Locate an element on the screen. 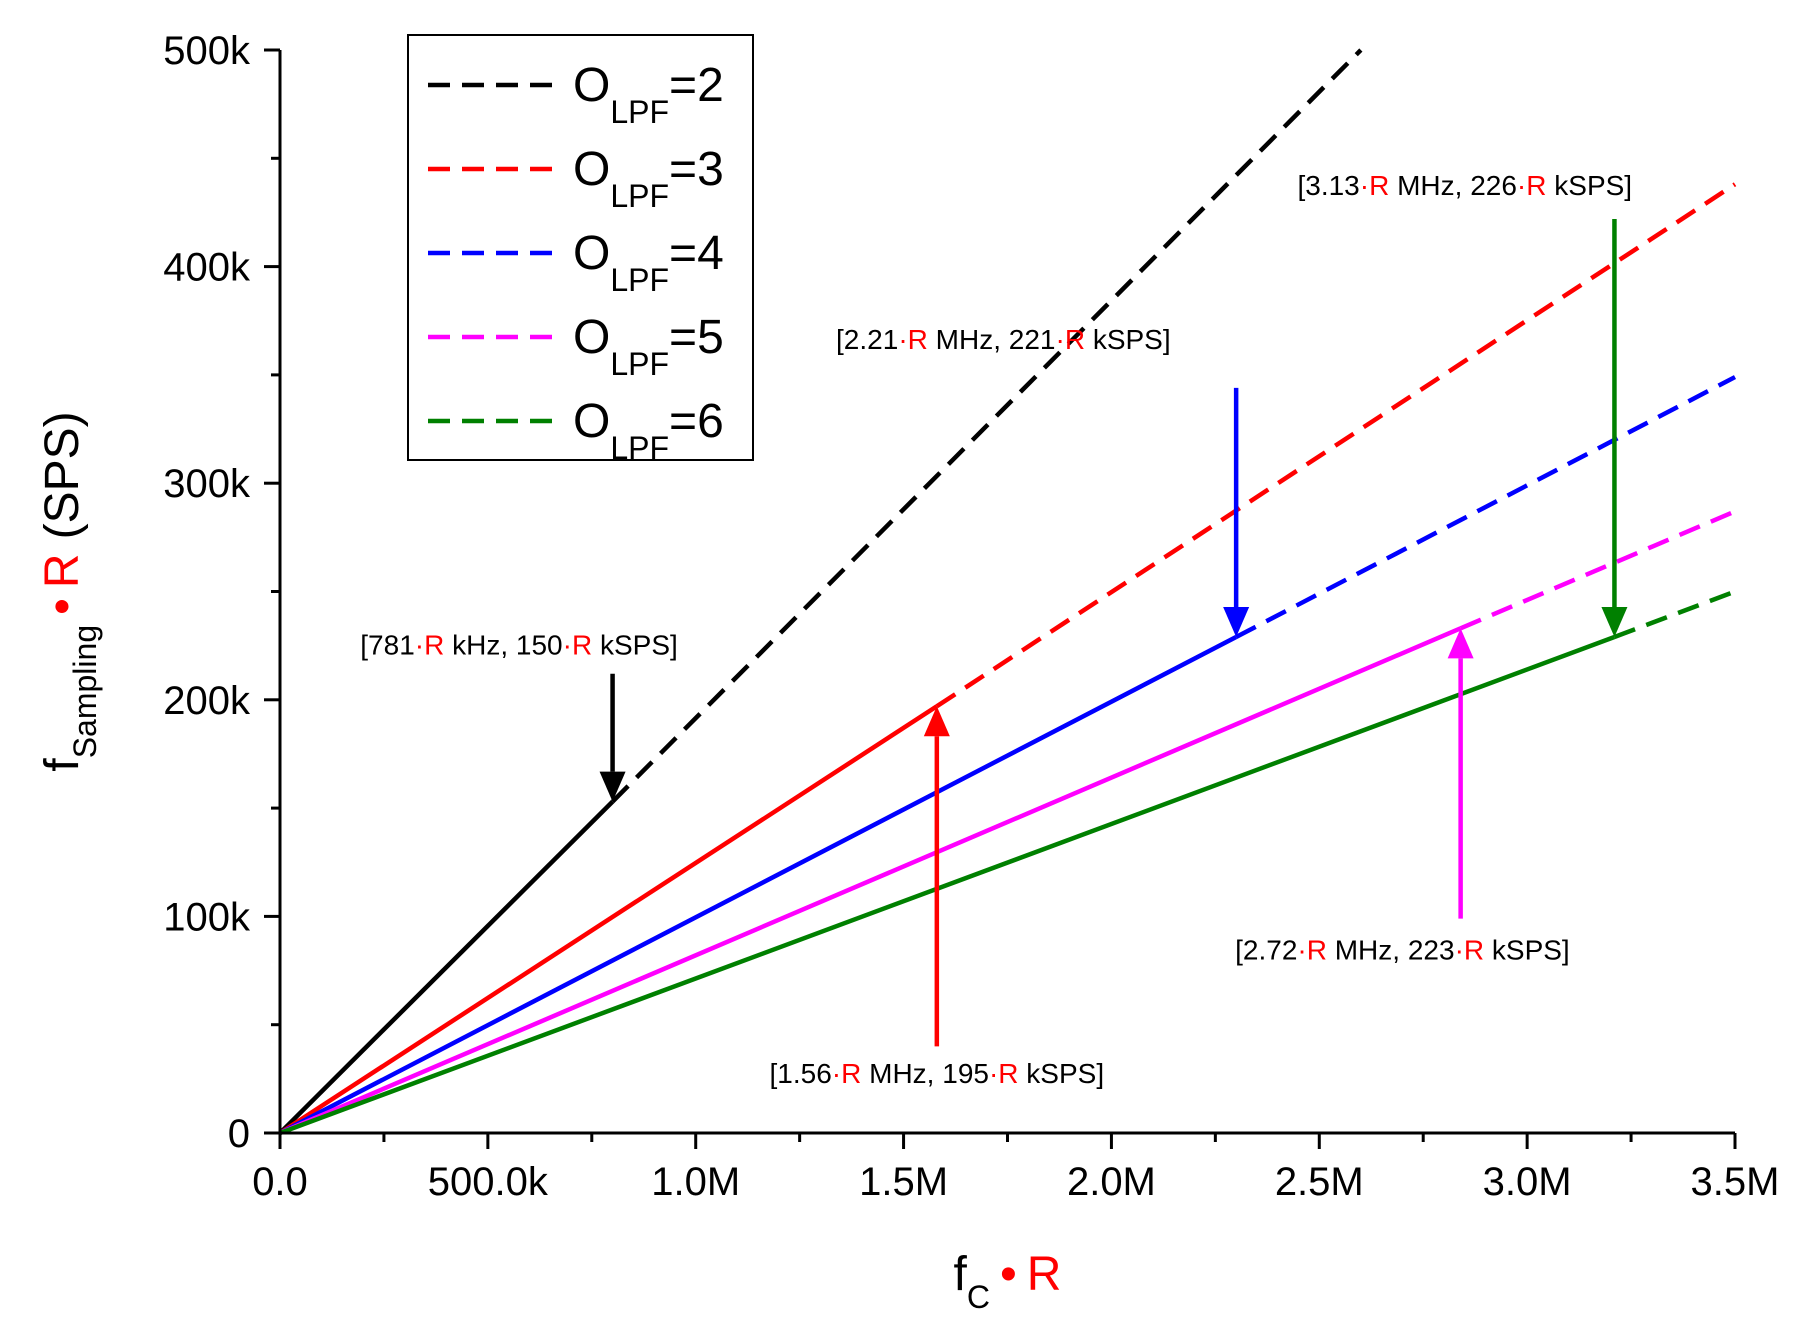 Image resolution: width=1804 pixels, height=1336 pixels. annotation-label-5: [3.13·R MHz, 226·R kSPS] is located at coordinates (1464, 185).